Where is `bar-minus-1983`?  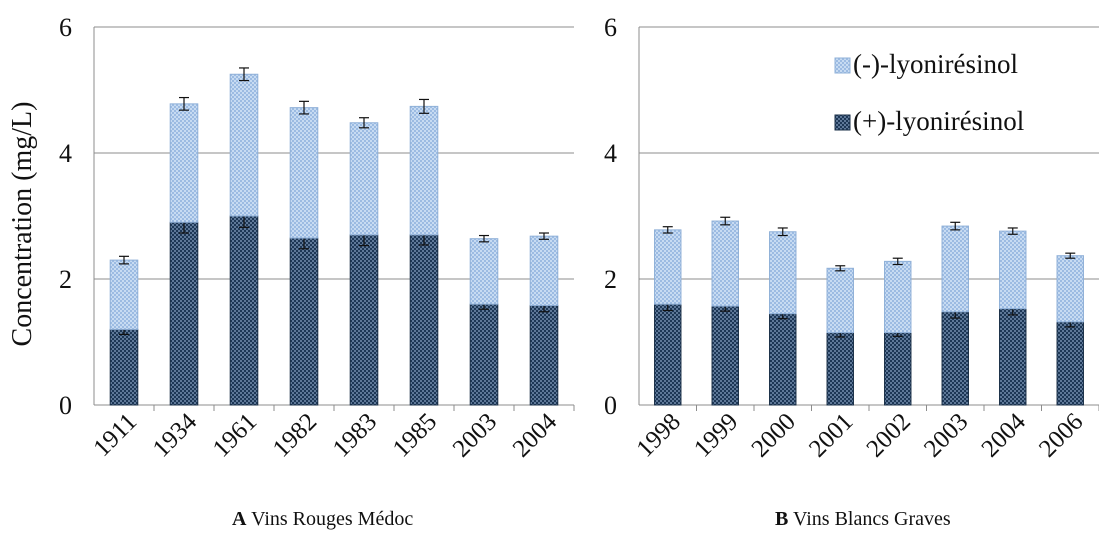 bar-minus-1983 is located at coordinates (364, 179).